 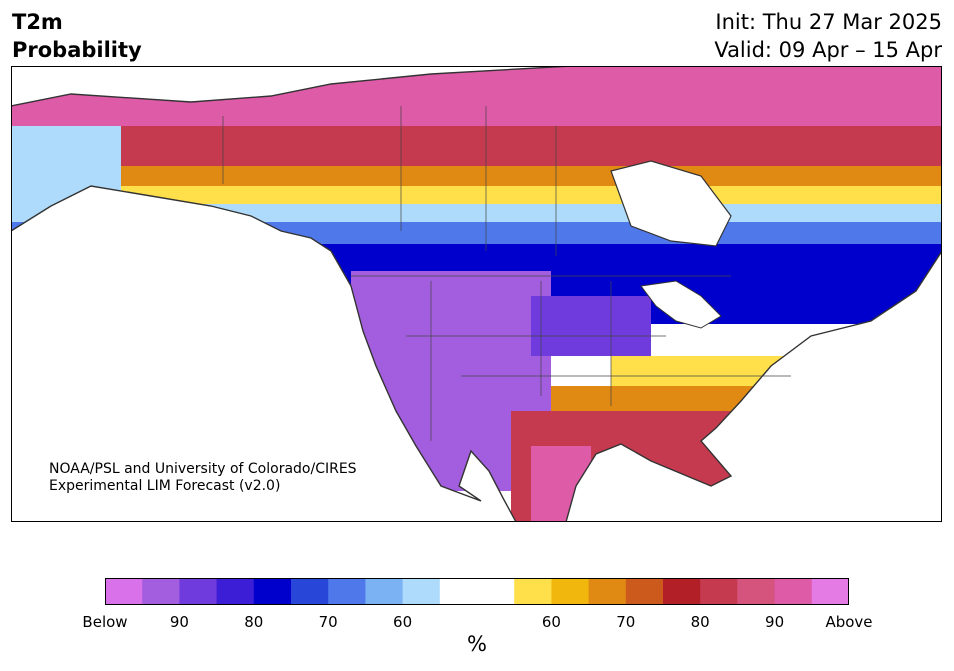 What do you see at coordinates (681, 304) in the screenshot?
I see `great-lakes` at bounding box center [681, 304].